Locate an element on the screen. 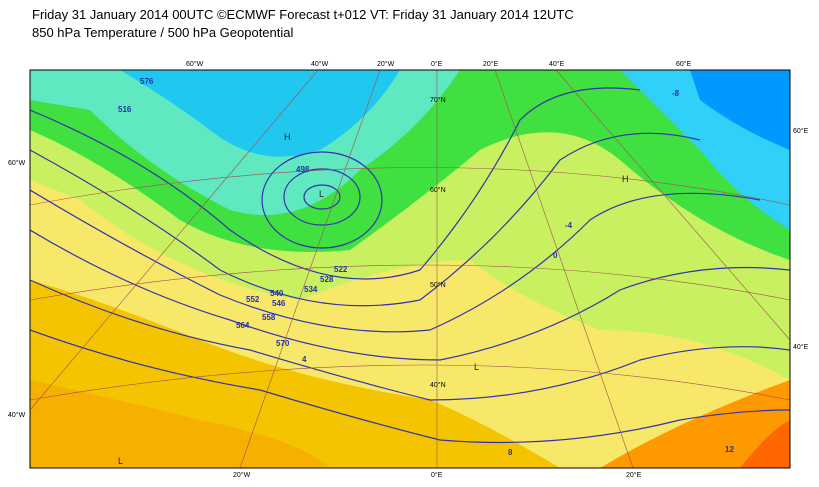 Image resolution: width=819 pixels, height=487 pixels. contour-label: 570 is located at coordinates (283, 343).